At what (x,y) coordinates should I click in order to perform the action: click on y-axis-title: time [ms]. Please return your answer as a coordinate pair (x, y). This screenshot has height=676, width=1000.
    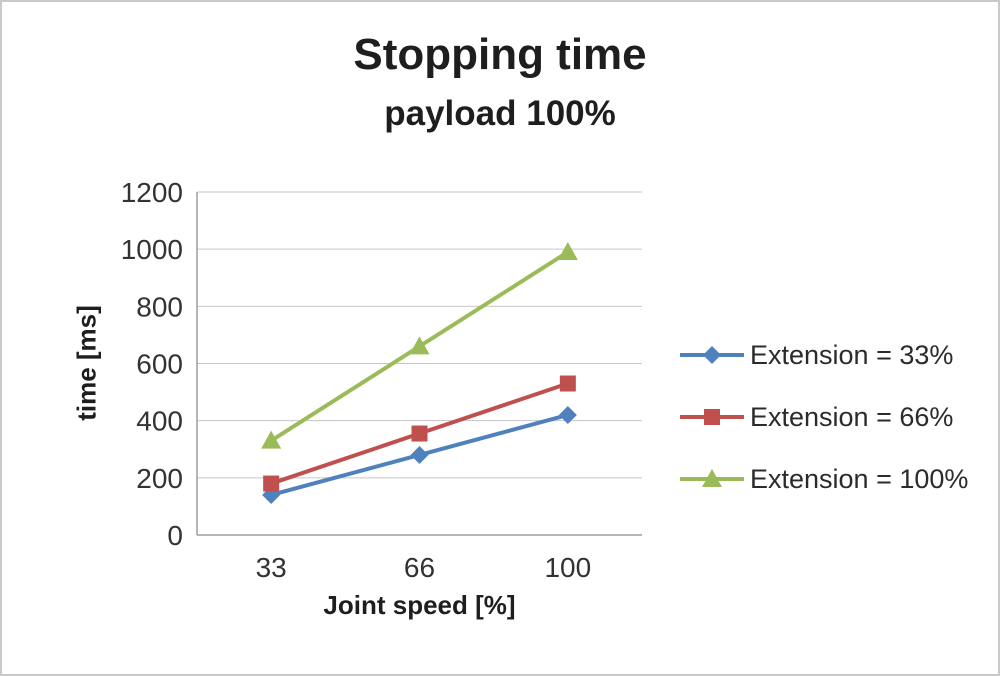
    Looking at the image, I should click on (86, 363).